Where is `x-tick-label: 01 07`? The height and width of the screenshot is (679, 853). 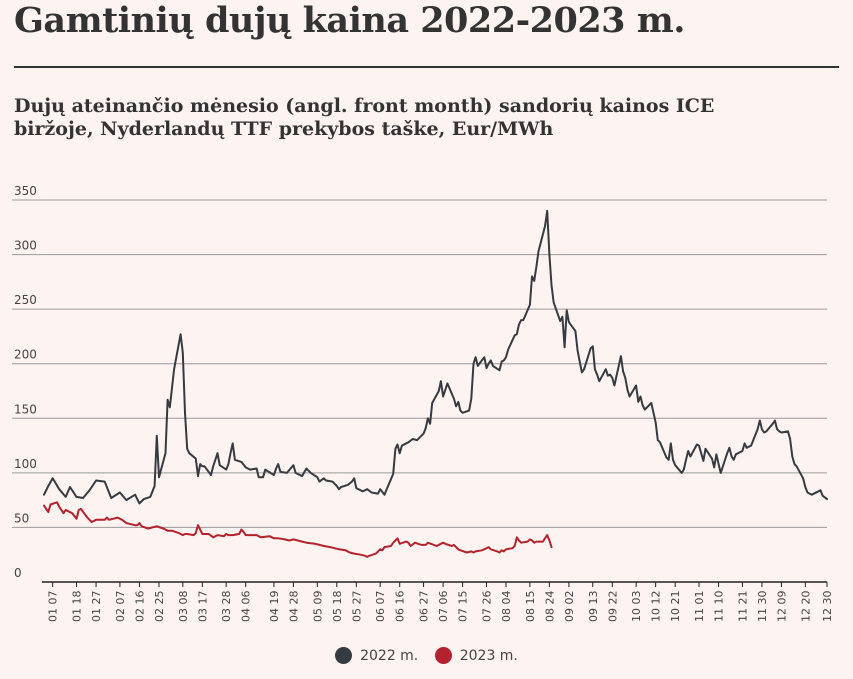
x-tick-label: 01 07 is located at coordinates (53, 607).